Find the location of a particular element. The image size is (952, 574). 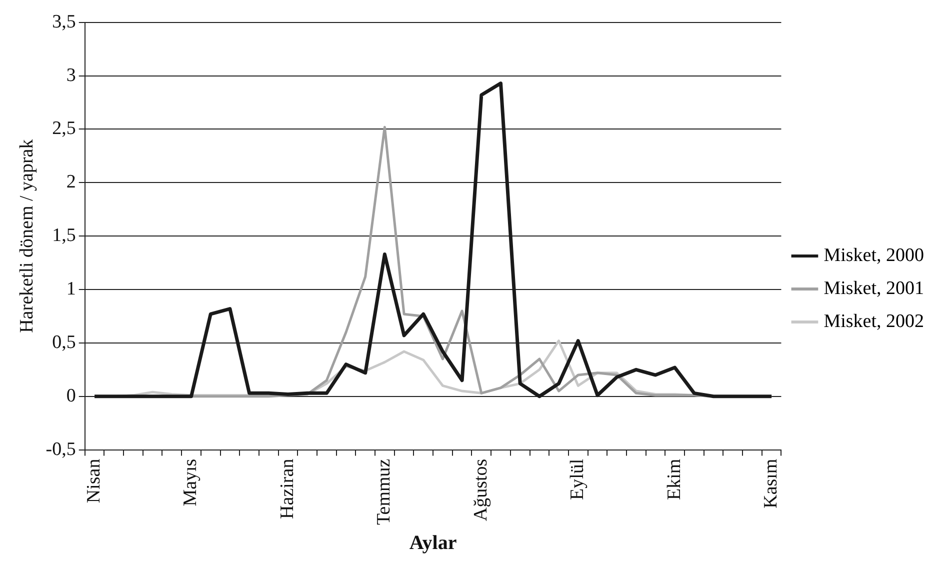

y-tick-label: 1,5 is located at coordinates (64, 235).